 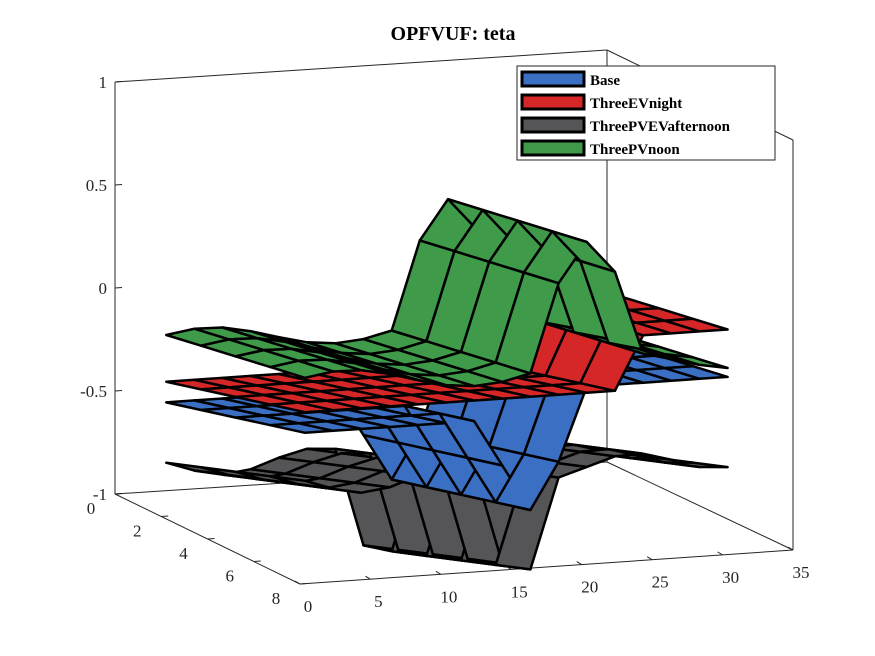 I want to click on legend-label-base: Base, so click(x=605, y=81).